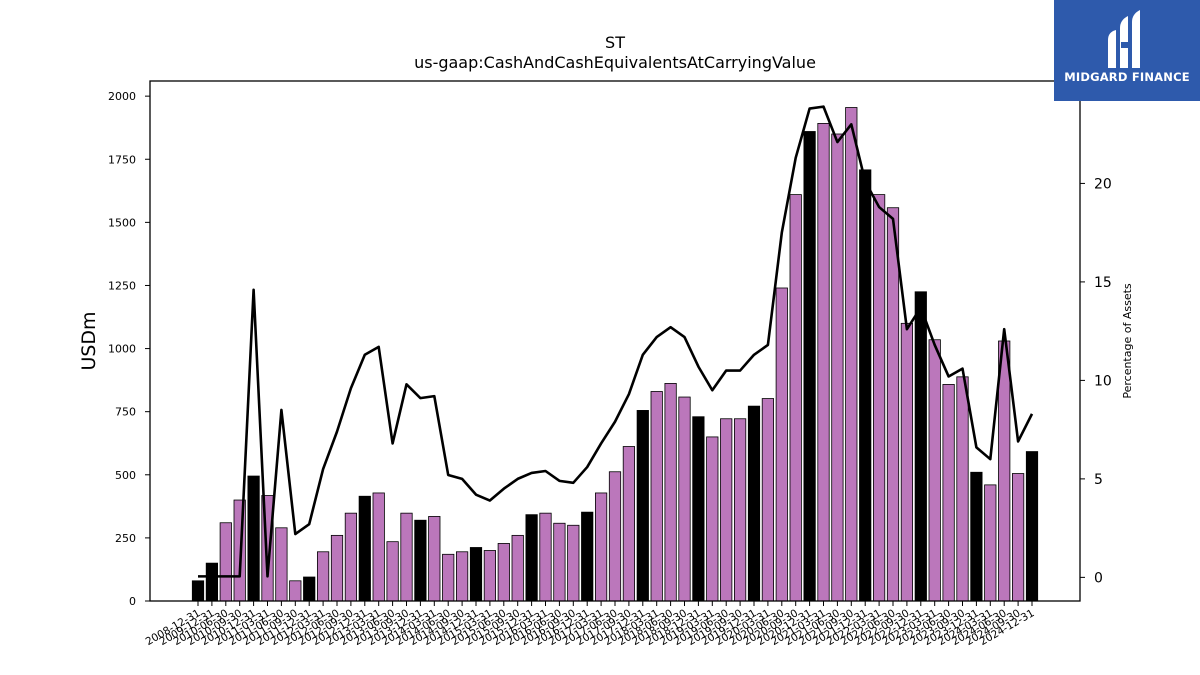  What do you see at coordinates (1098, 578) in the screenshot?
I see `y-right-tick-label-0: 0` at bounding box center [1098, 578].